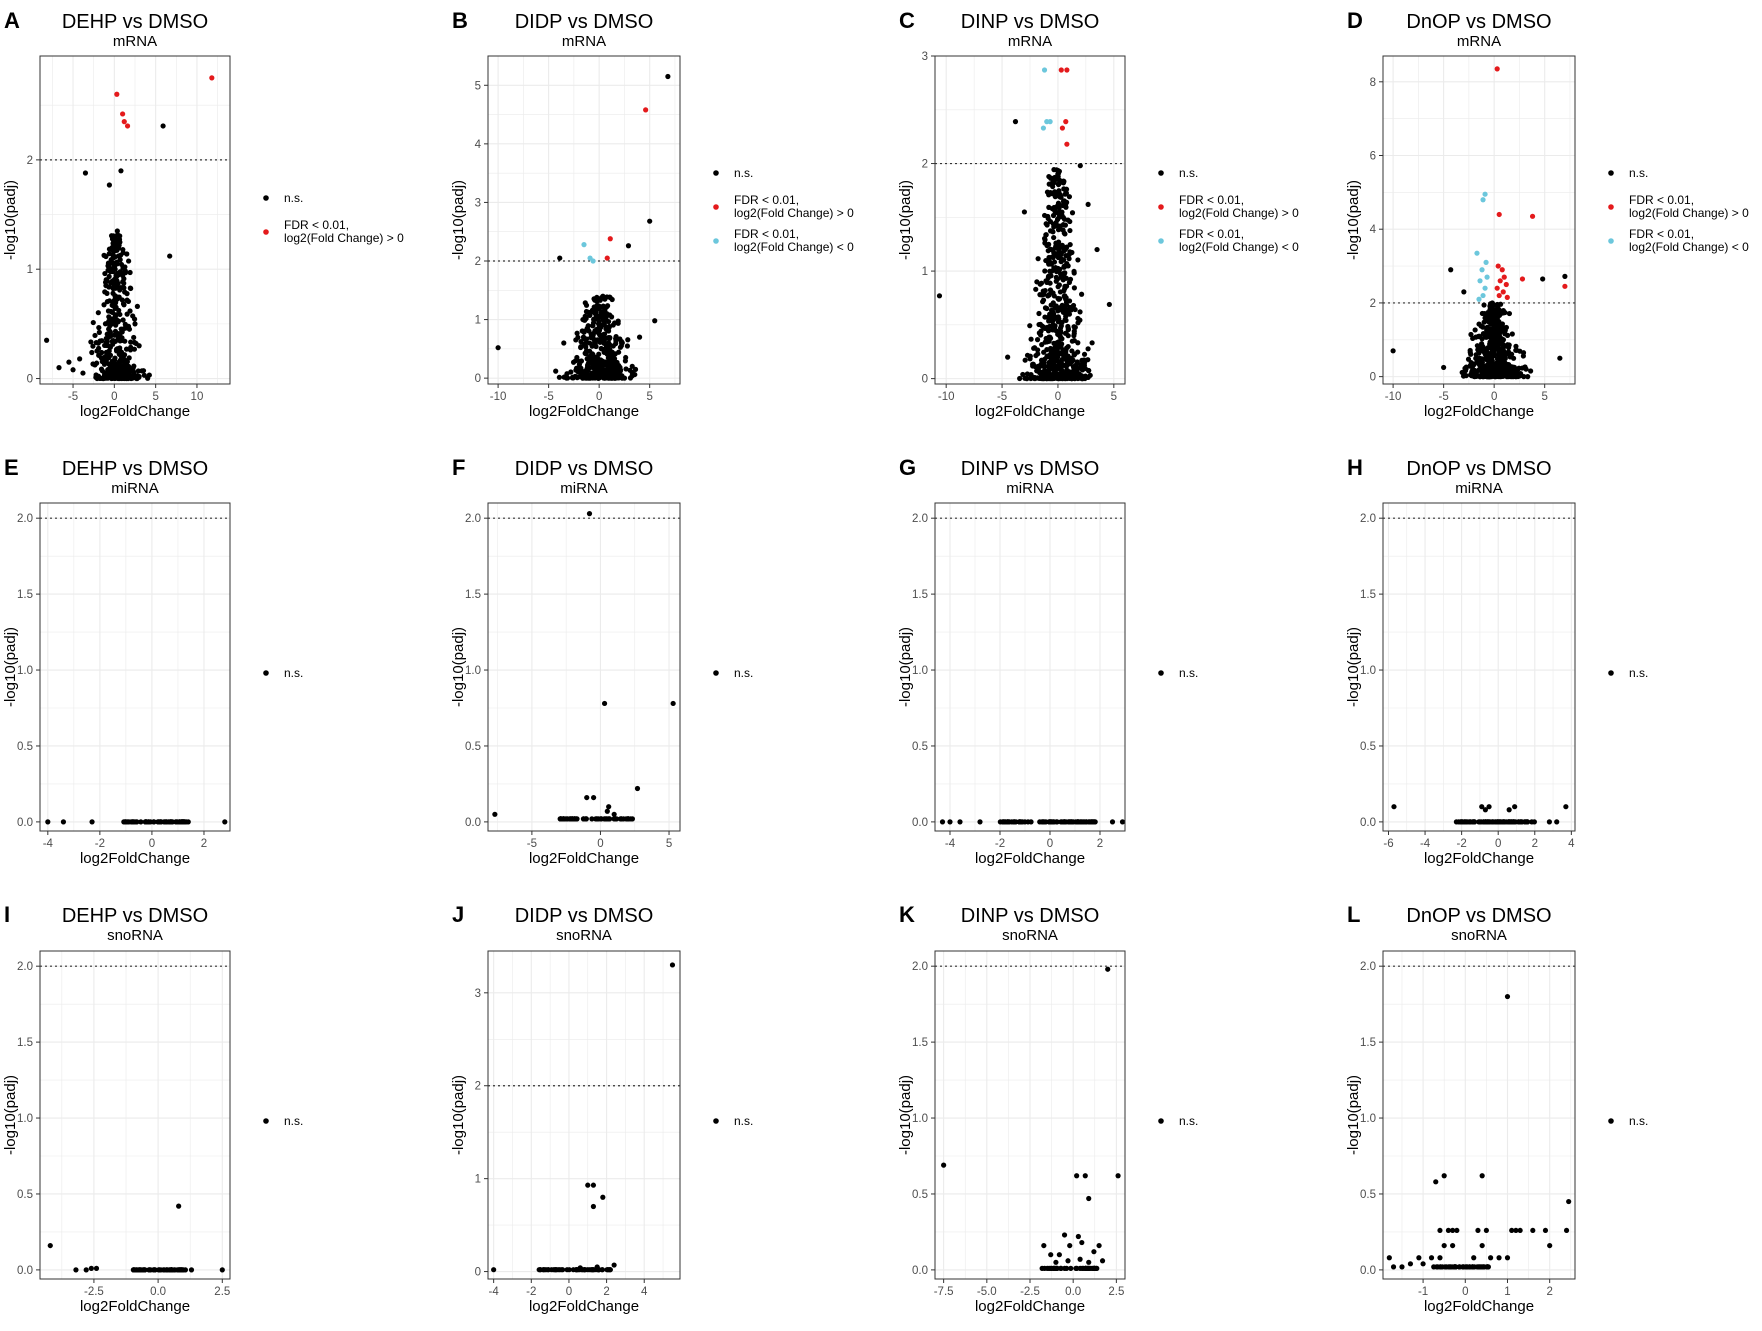 The height and width of the screenshot is (1331, 1762). Describe the element at coordinates (1114, 397) in the screenshot. I see `x-tick-label: 5` at that location.